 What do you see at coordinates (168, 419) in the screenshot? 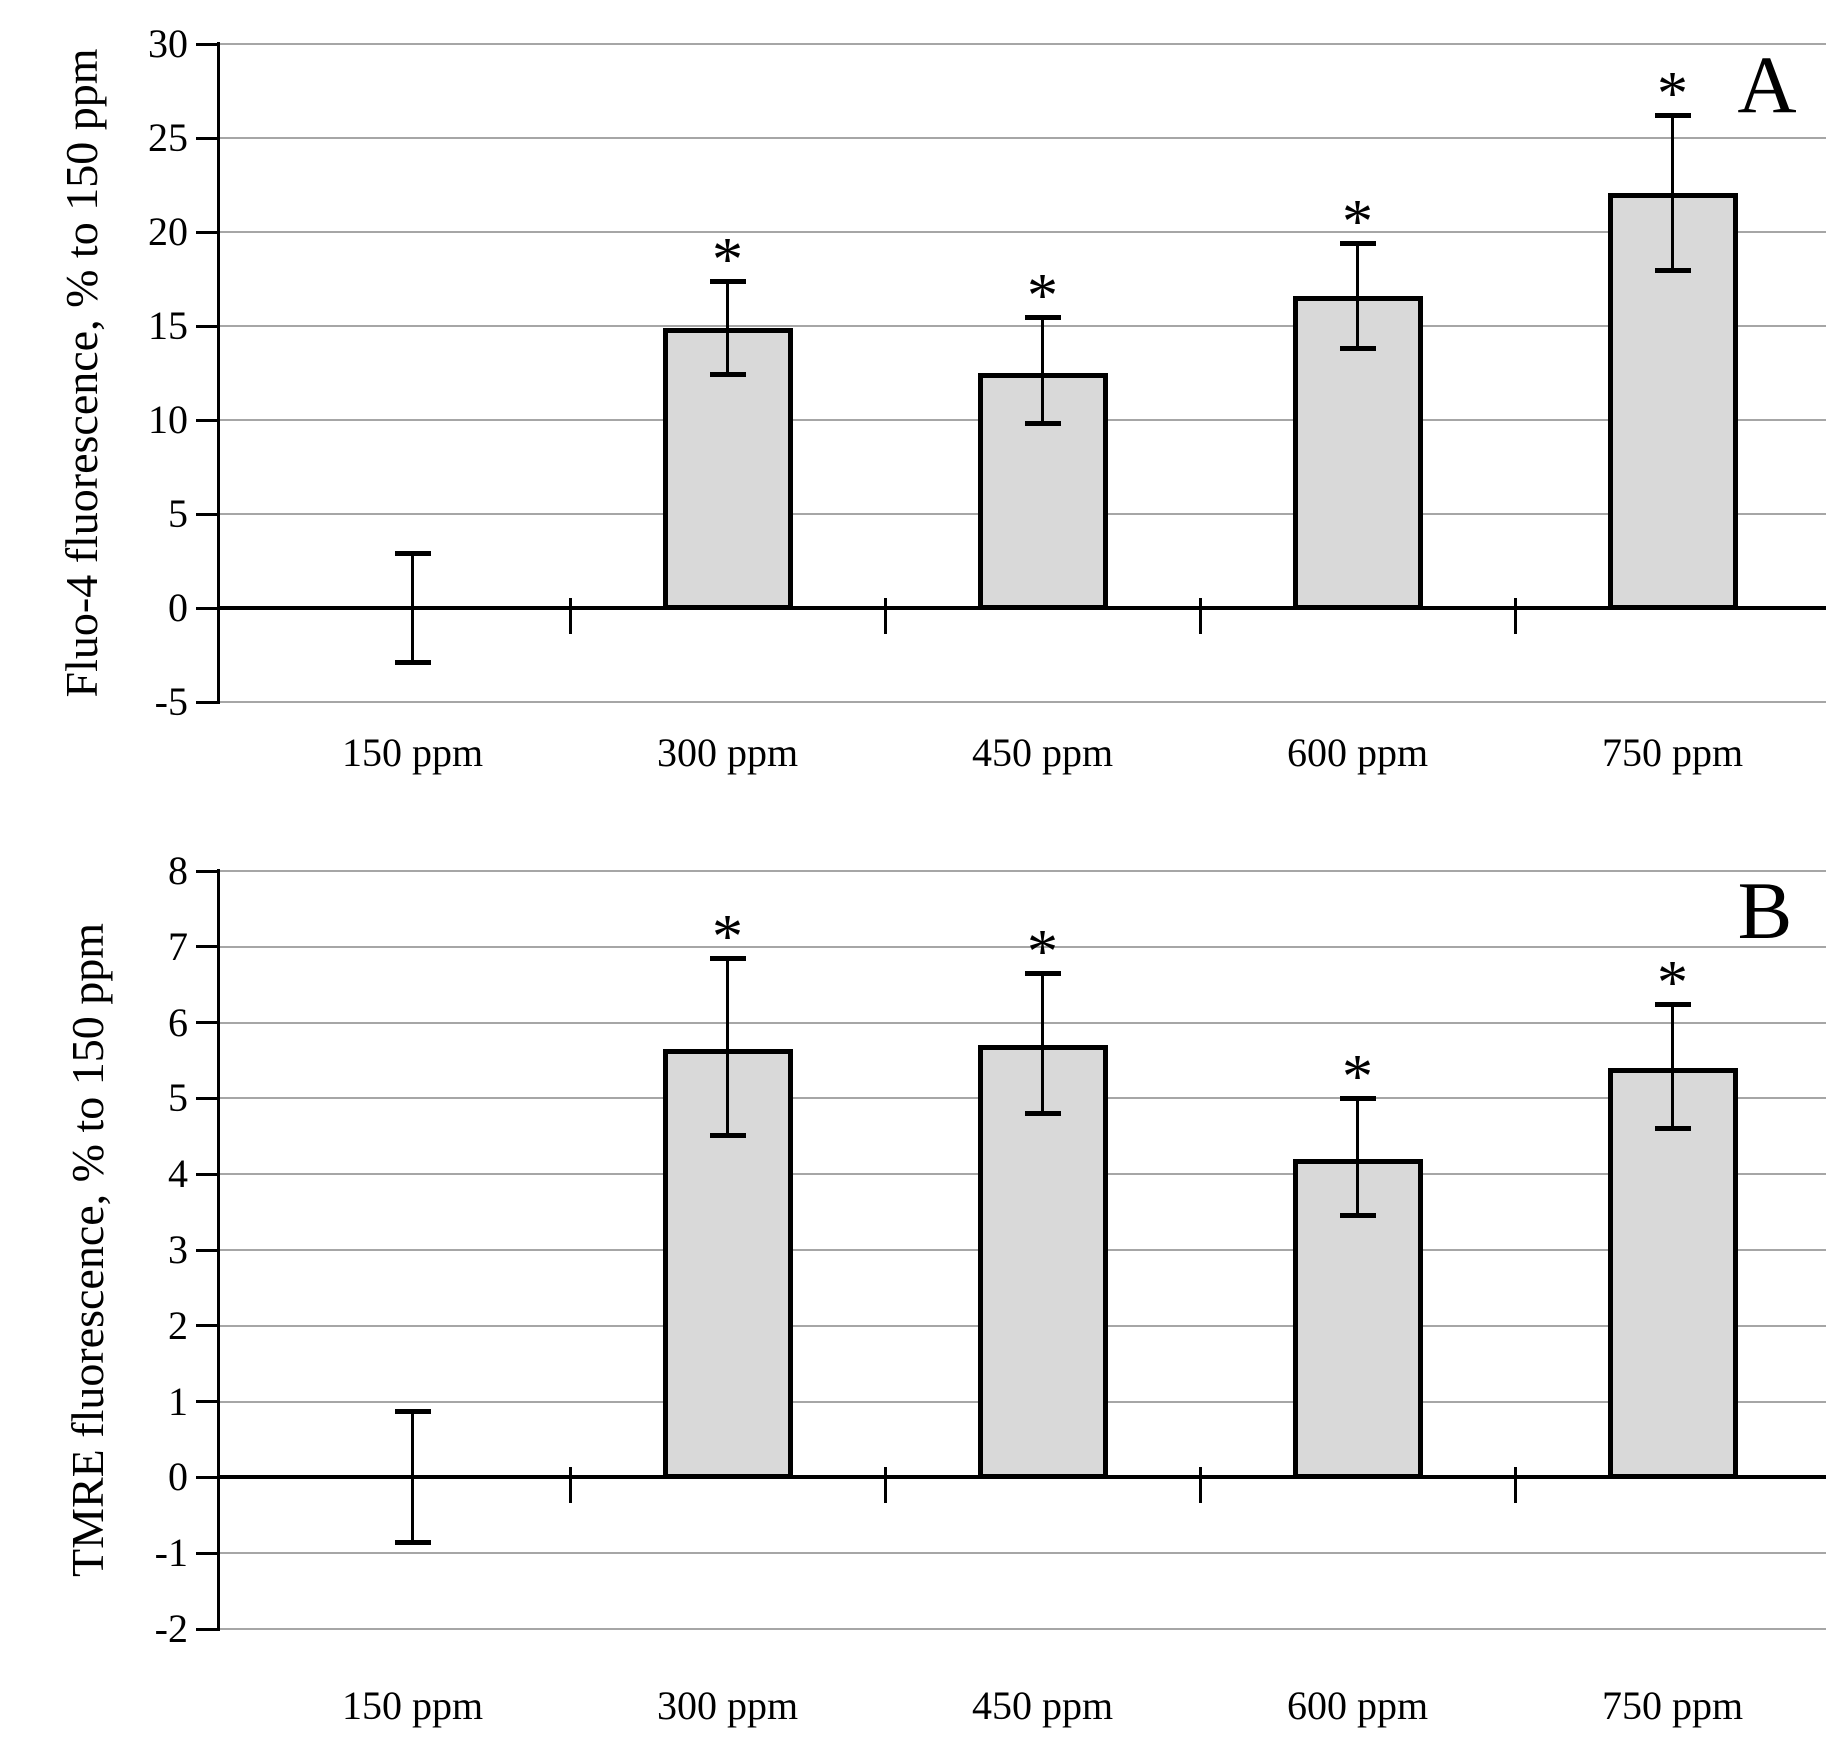
I see `y-tick-label-10: 10` at bounding box center [168, 419].